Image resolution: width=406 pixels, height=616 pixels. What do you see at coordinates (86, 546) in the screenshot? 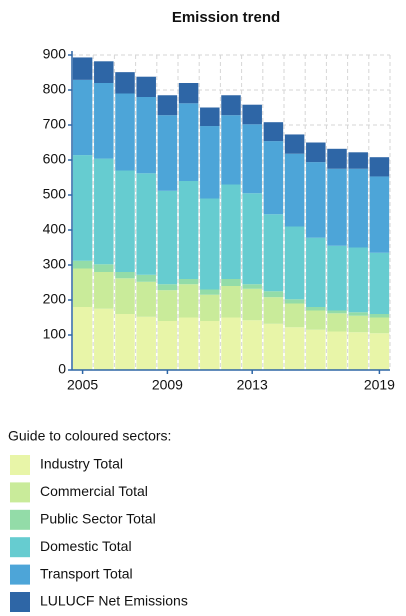
I see `legend-label: Domestic Total` at bounding box center [86, 546].